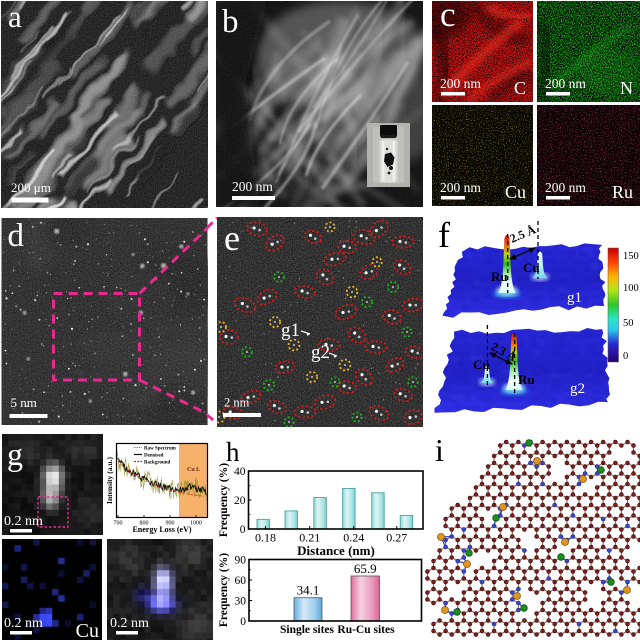 The image size is (640, 640). I want to click on svg-text: c, so click(448, 17).